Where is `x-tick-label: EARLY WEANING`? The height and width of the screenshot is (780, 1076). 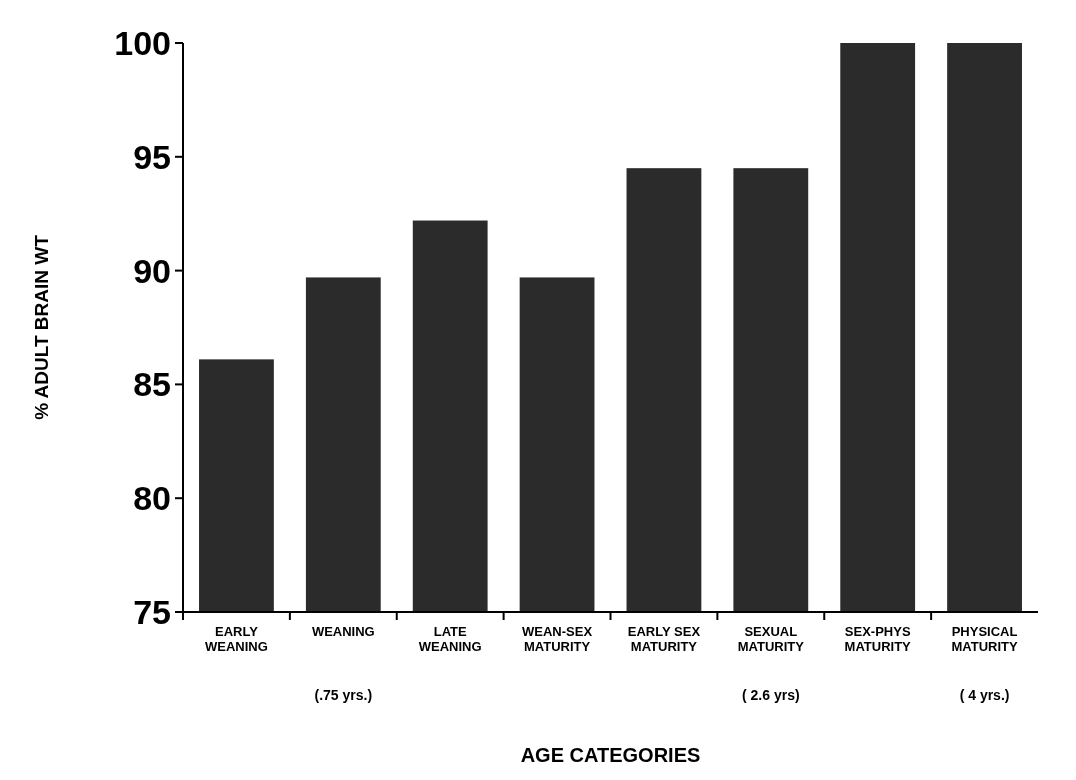 x-tick-label: EARLY WEANING is located at coordinates (236, 639).